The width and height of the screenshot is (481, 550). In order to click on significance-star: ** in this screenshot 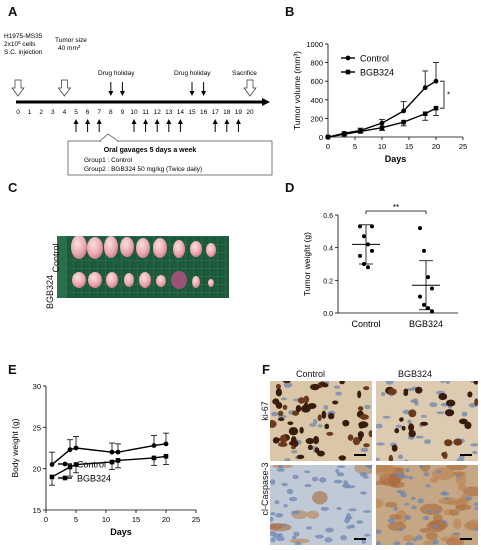, I will do `click(396, 207)`.